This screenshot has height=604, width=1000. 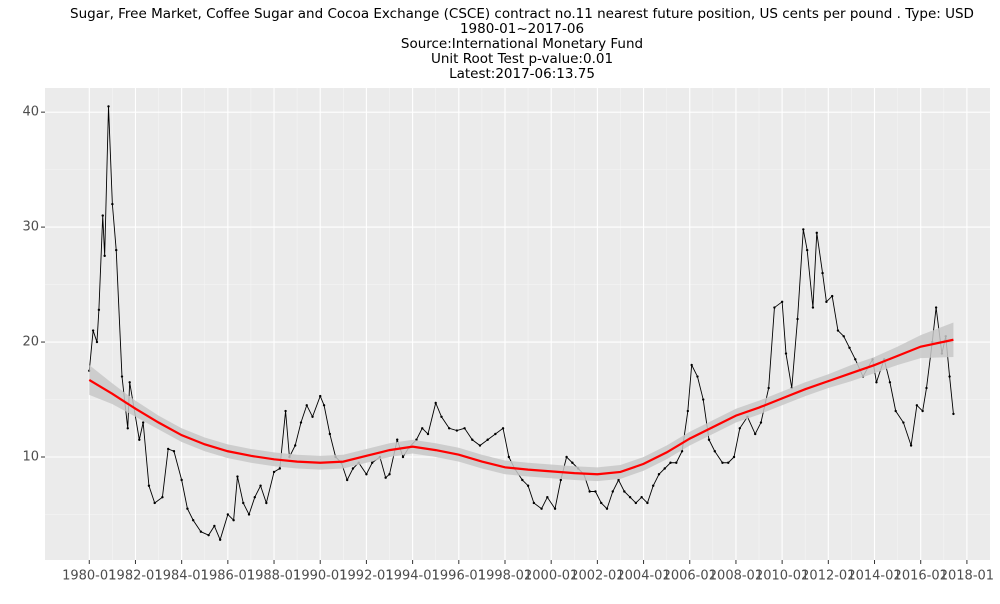 I want to click on chart-subtitle: 1980-01~2017-06, so click(x=522, y=29).